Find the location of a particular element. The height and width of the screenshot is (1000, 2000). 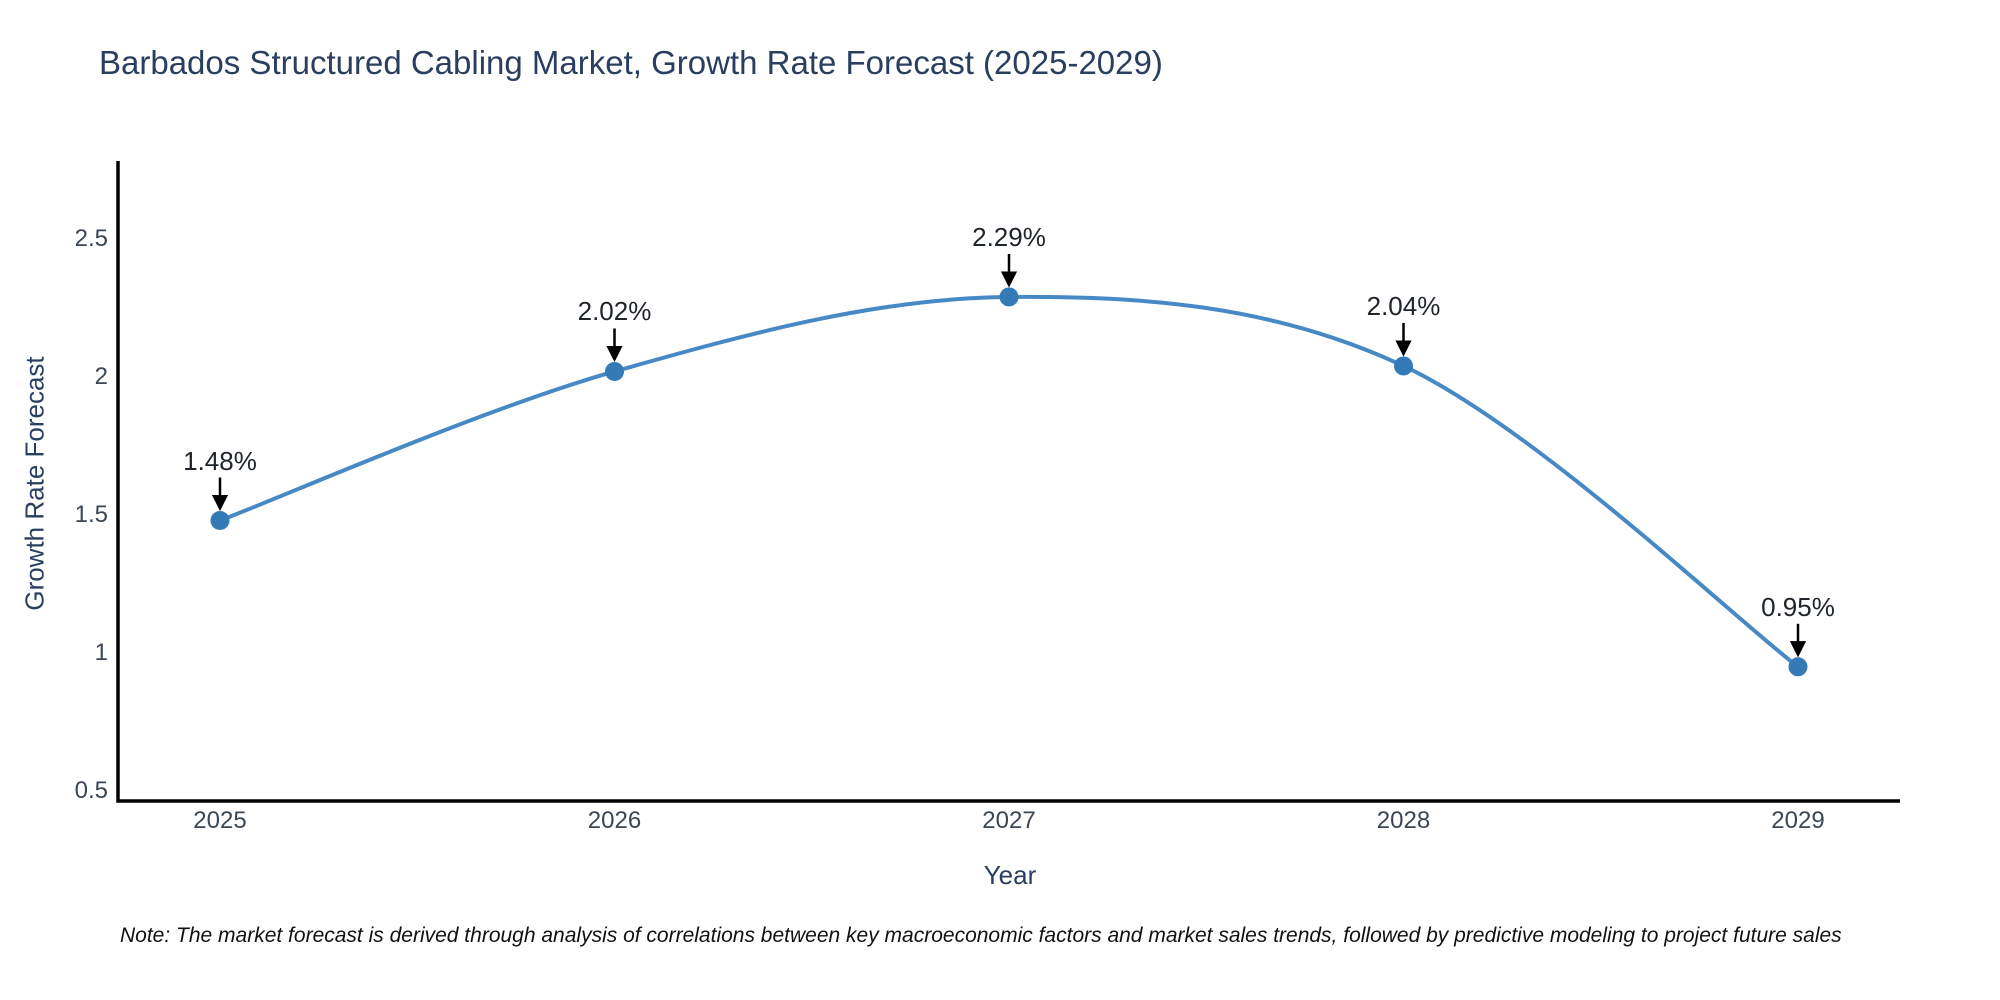

x-tick-label: 2027 is located at coordinates (1009, 820).